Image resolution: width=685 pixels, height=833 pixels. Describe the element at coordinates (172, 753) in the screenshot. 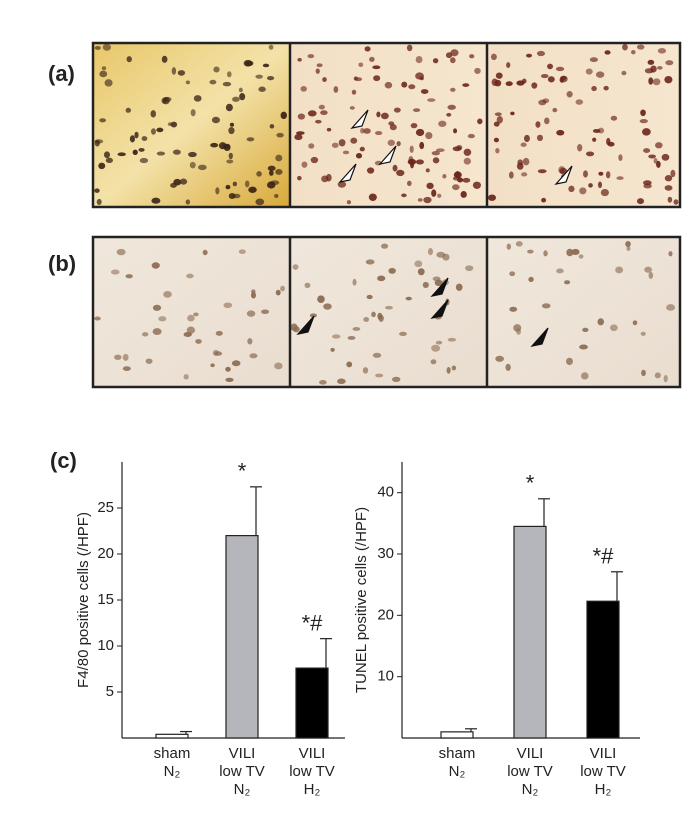

I see `x-tick-label: sham` at that location.